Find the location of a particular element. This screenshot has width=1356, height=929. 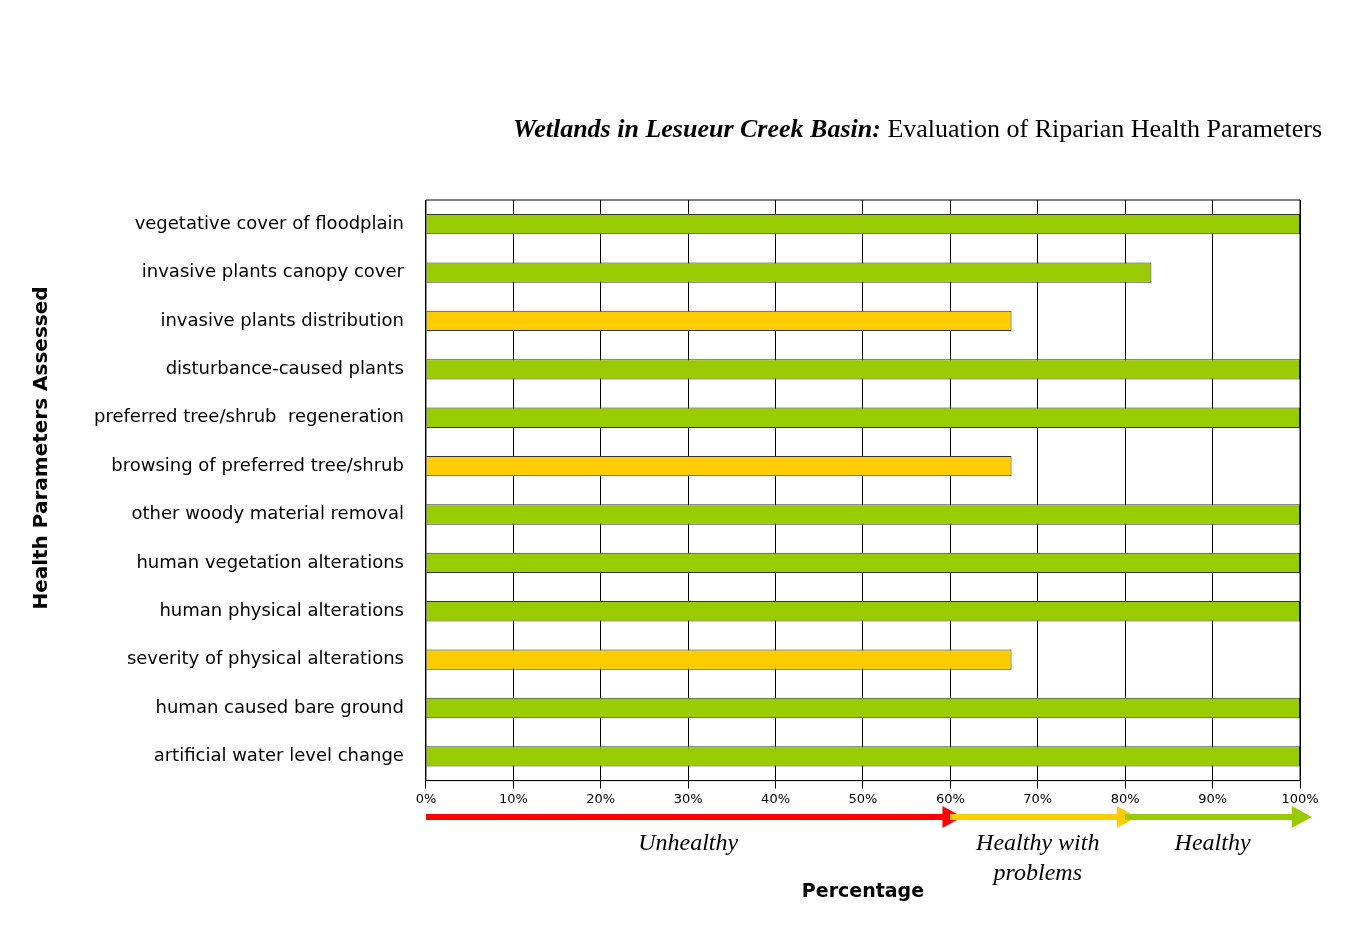

x-tick-label: 10% is located at coordinates (513, 798).